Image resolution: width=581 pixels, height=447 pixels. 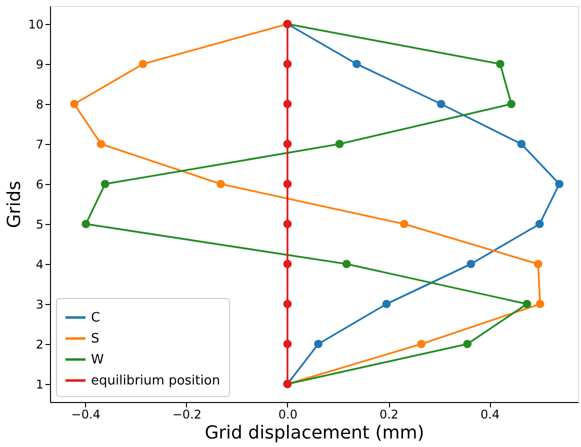 What do you see at coordinates (36, 25) in the screenshot?
I see `y-tick-label: 10` at bounding box center [36, 25].